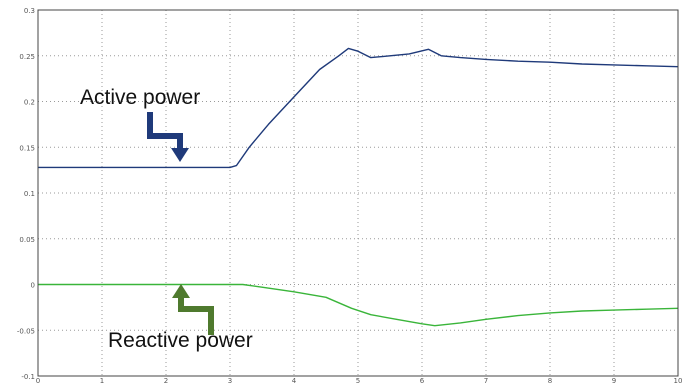 The width and height of the screenshot is (683, 390). Describe the element at coordinates (27, 57) in the screenshot. I see `y-tick-label: 0.25` at that location.